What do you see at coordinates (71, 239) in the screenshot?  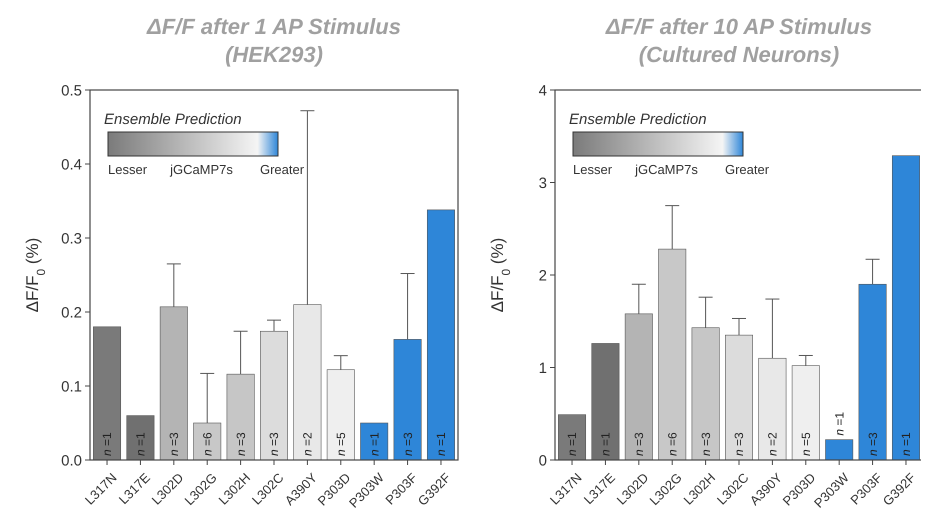 I see `y-tick-label: 0.3` at bounding box center [71, 239].